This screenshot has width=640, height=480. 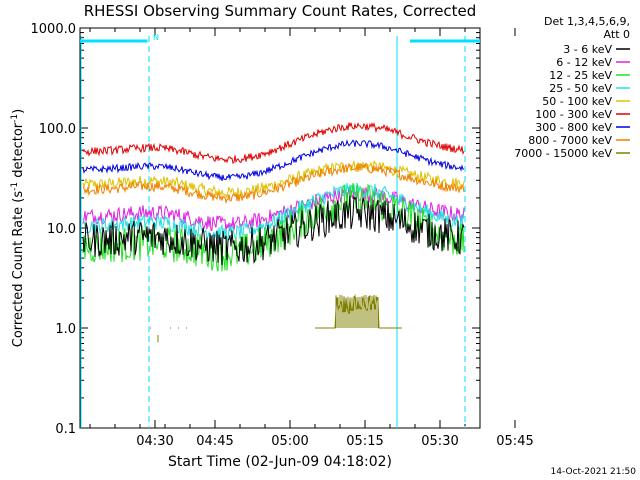 I want to click on y-axis-label-main: Corrected Count Rate (s, so click(x=18, y=269).